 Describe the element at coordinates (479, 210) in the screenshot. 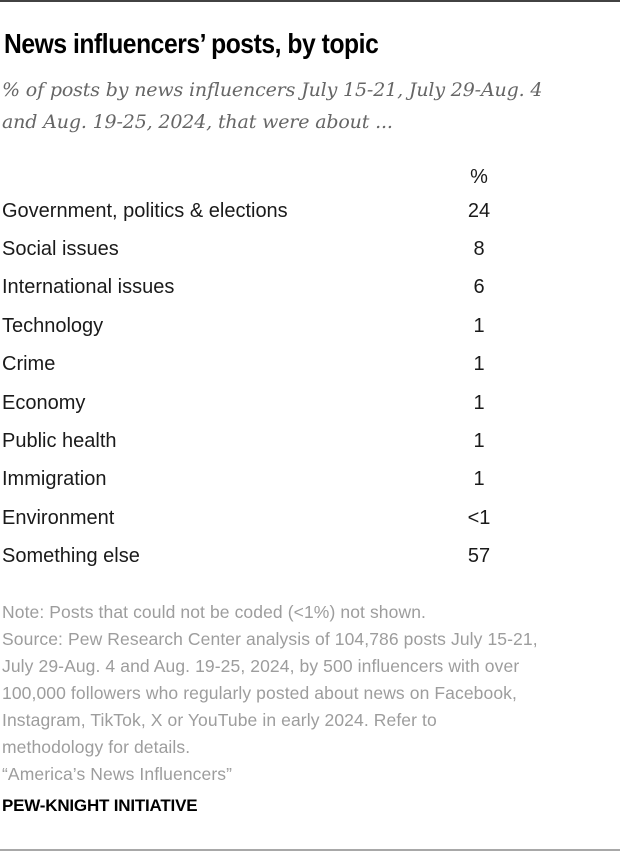

I see `row-value: 24` at that location.